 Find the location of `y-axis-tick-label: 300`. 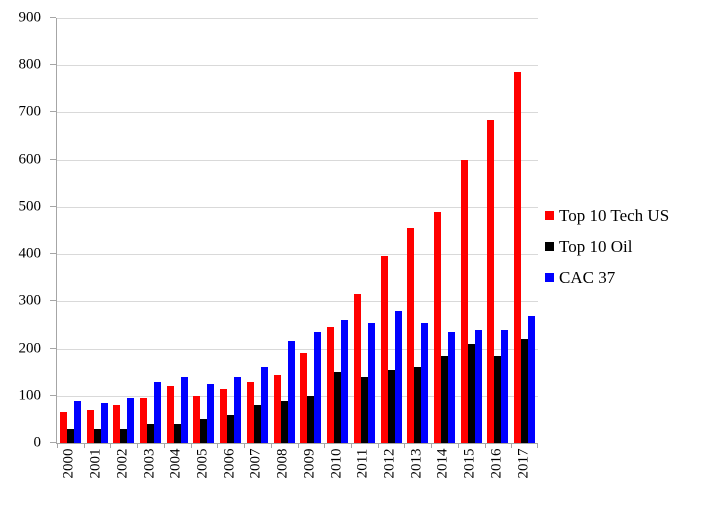

y-axis-tick-label: 300 is located at coordinates (30, 300).